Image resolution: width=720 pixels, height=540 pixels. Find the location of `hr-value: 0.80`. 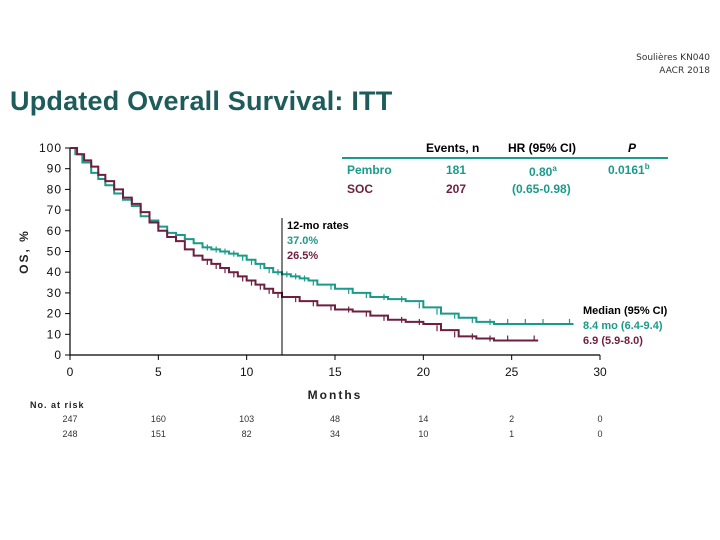

hr-value: 0.80 is located at coordinates (541, 172).